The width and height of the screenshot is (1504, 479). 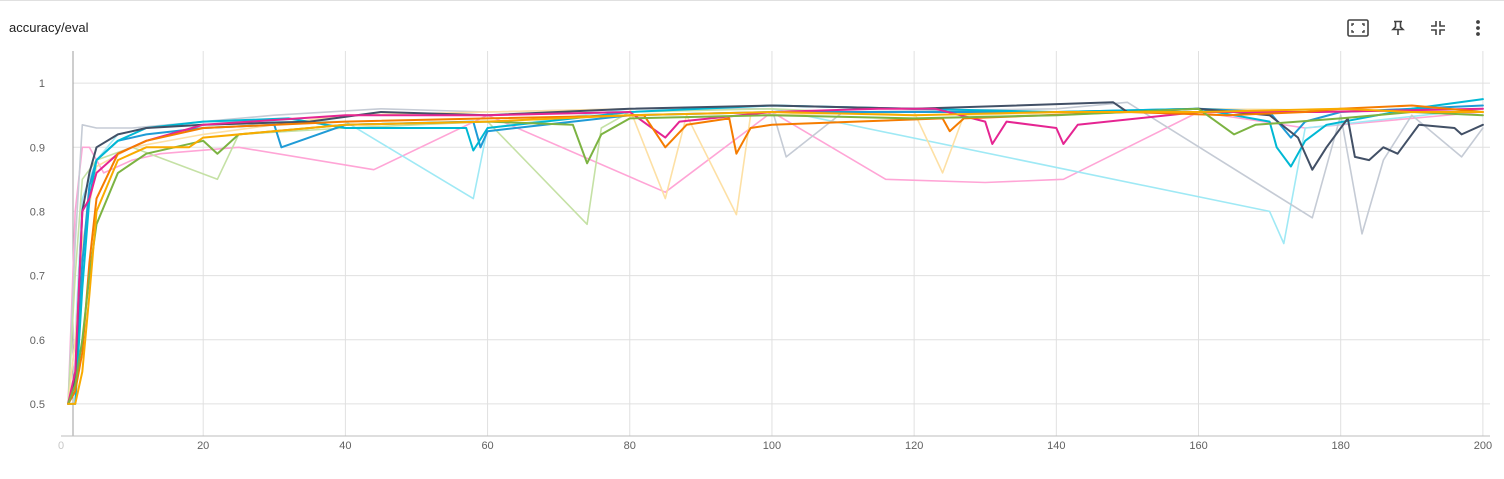 What do you see at coordinates (1198, 446) in the screenshot?
I see `x-tick-label: 160` at bounding box center [1198, 446].